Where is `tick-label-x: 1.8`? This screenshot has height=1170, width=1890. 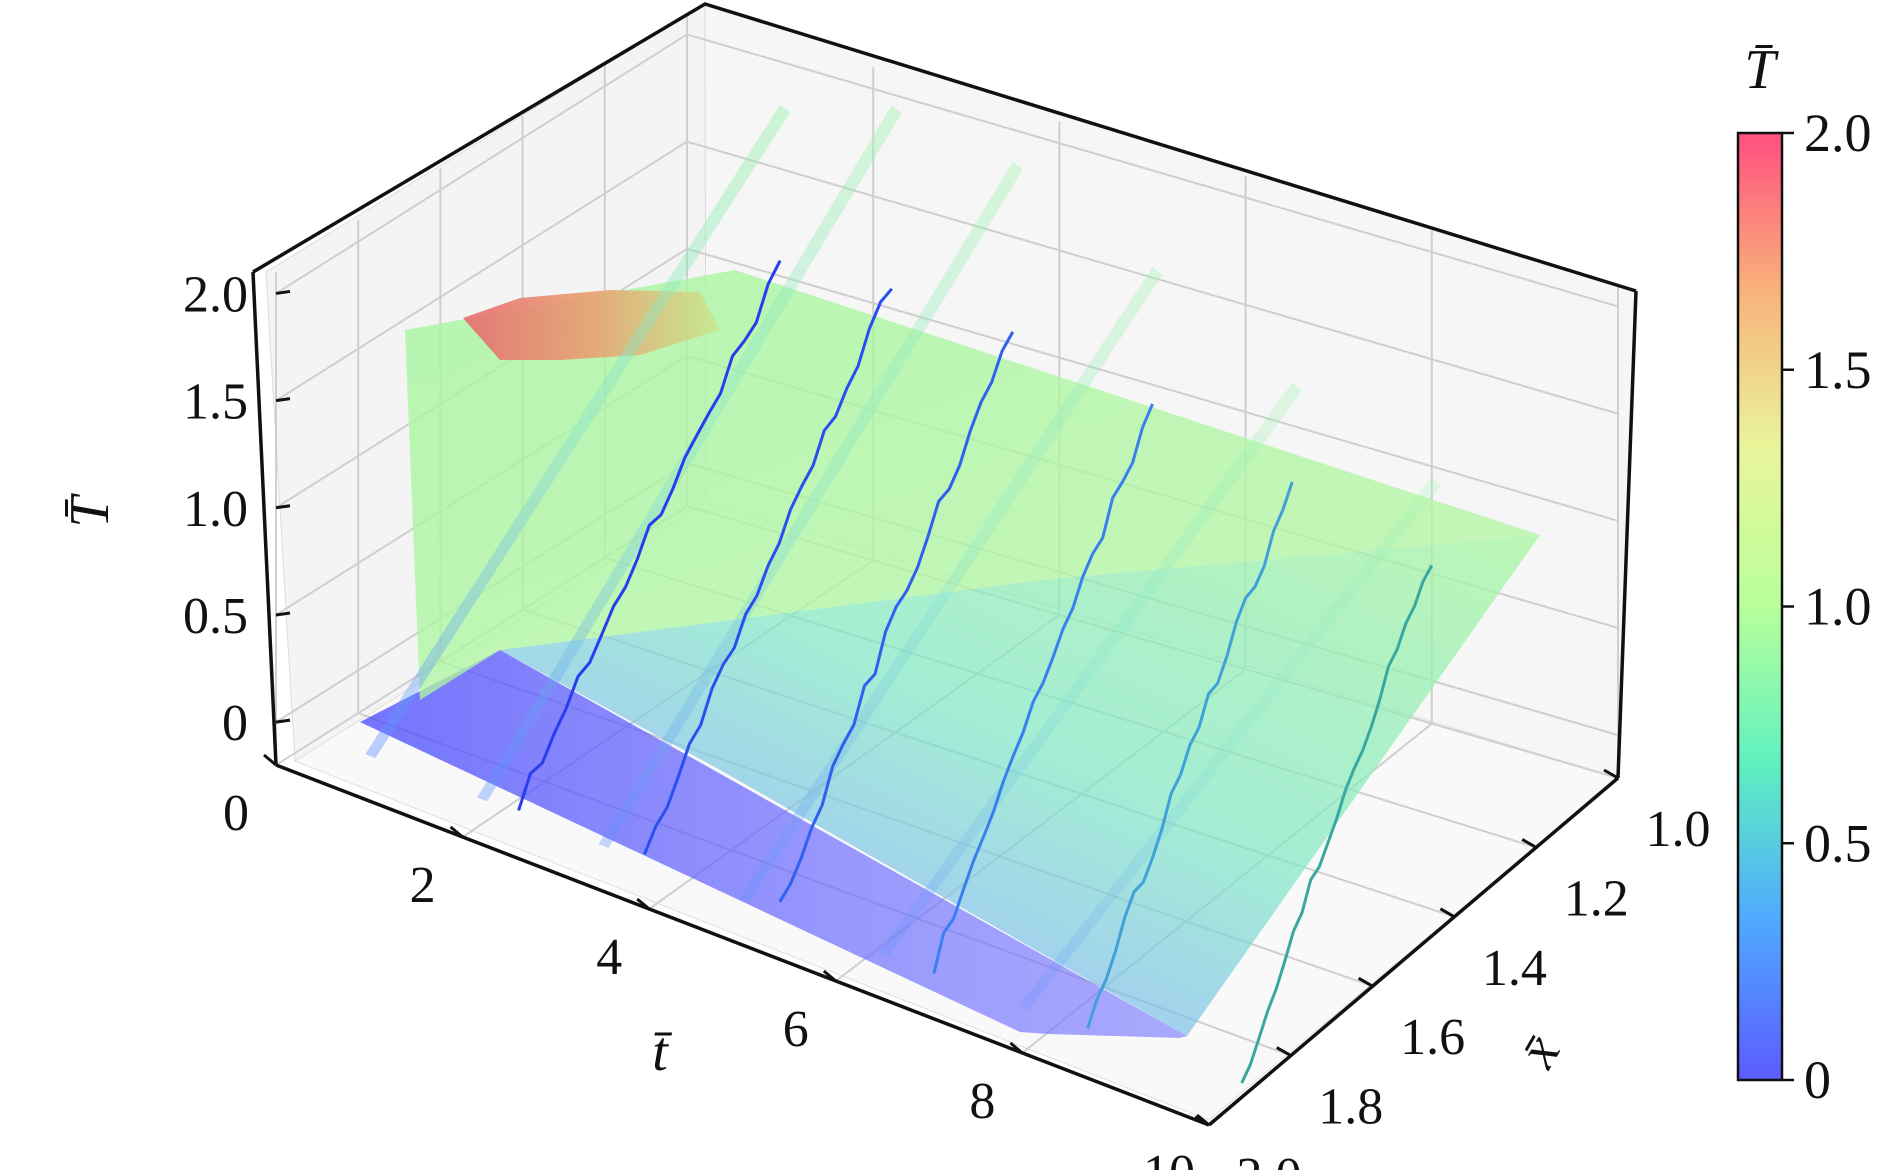
tick-label-x: 1.8 is located at coordinates (1350, 1107).